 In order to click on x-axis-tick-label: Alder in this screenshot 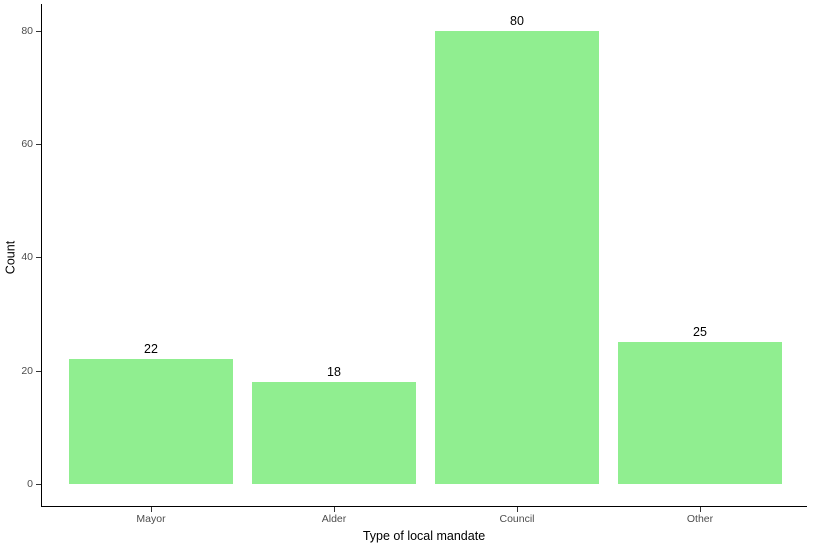, I will do `click(334, 519)`.